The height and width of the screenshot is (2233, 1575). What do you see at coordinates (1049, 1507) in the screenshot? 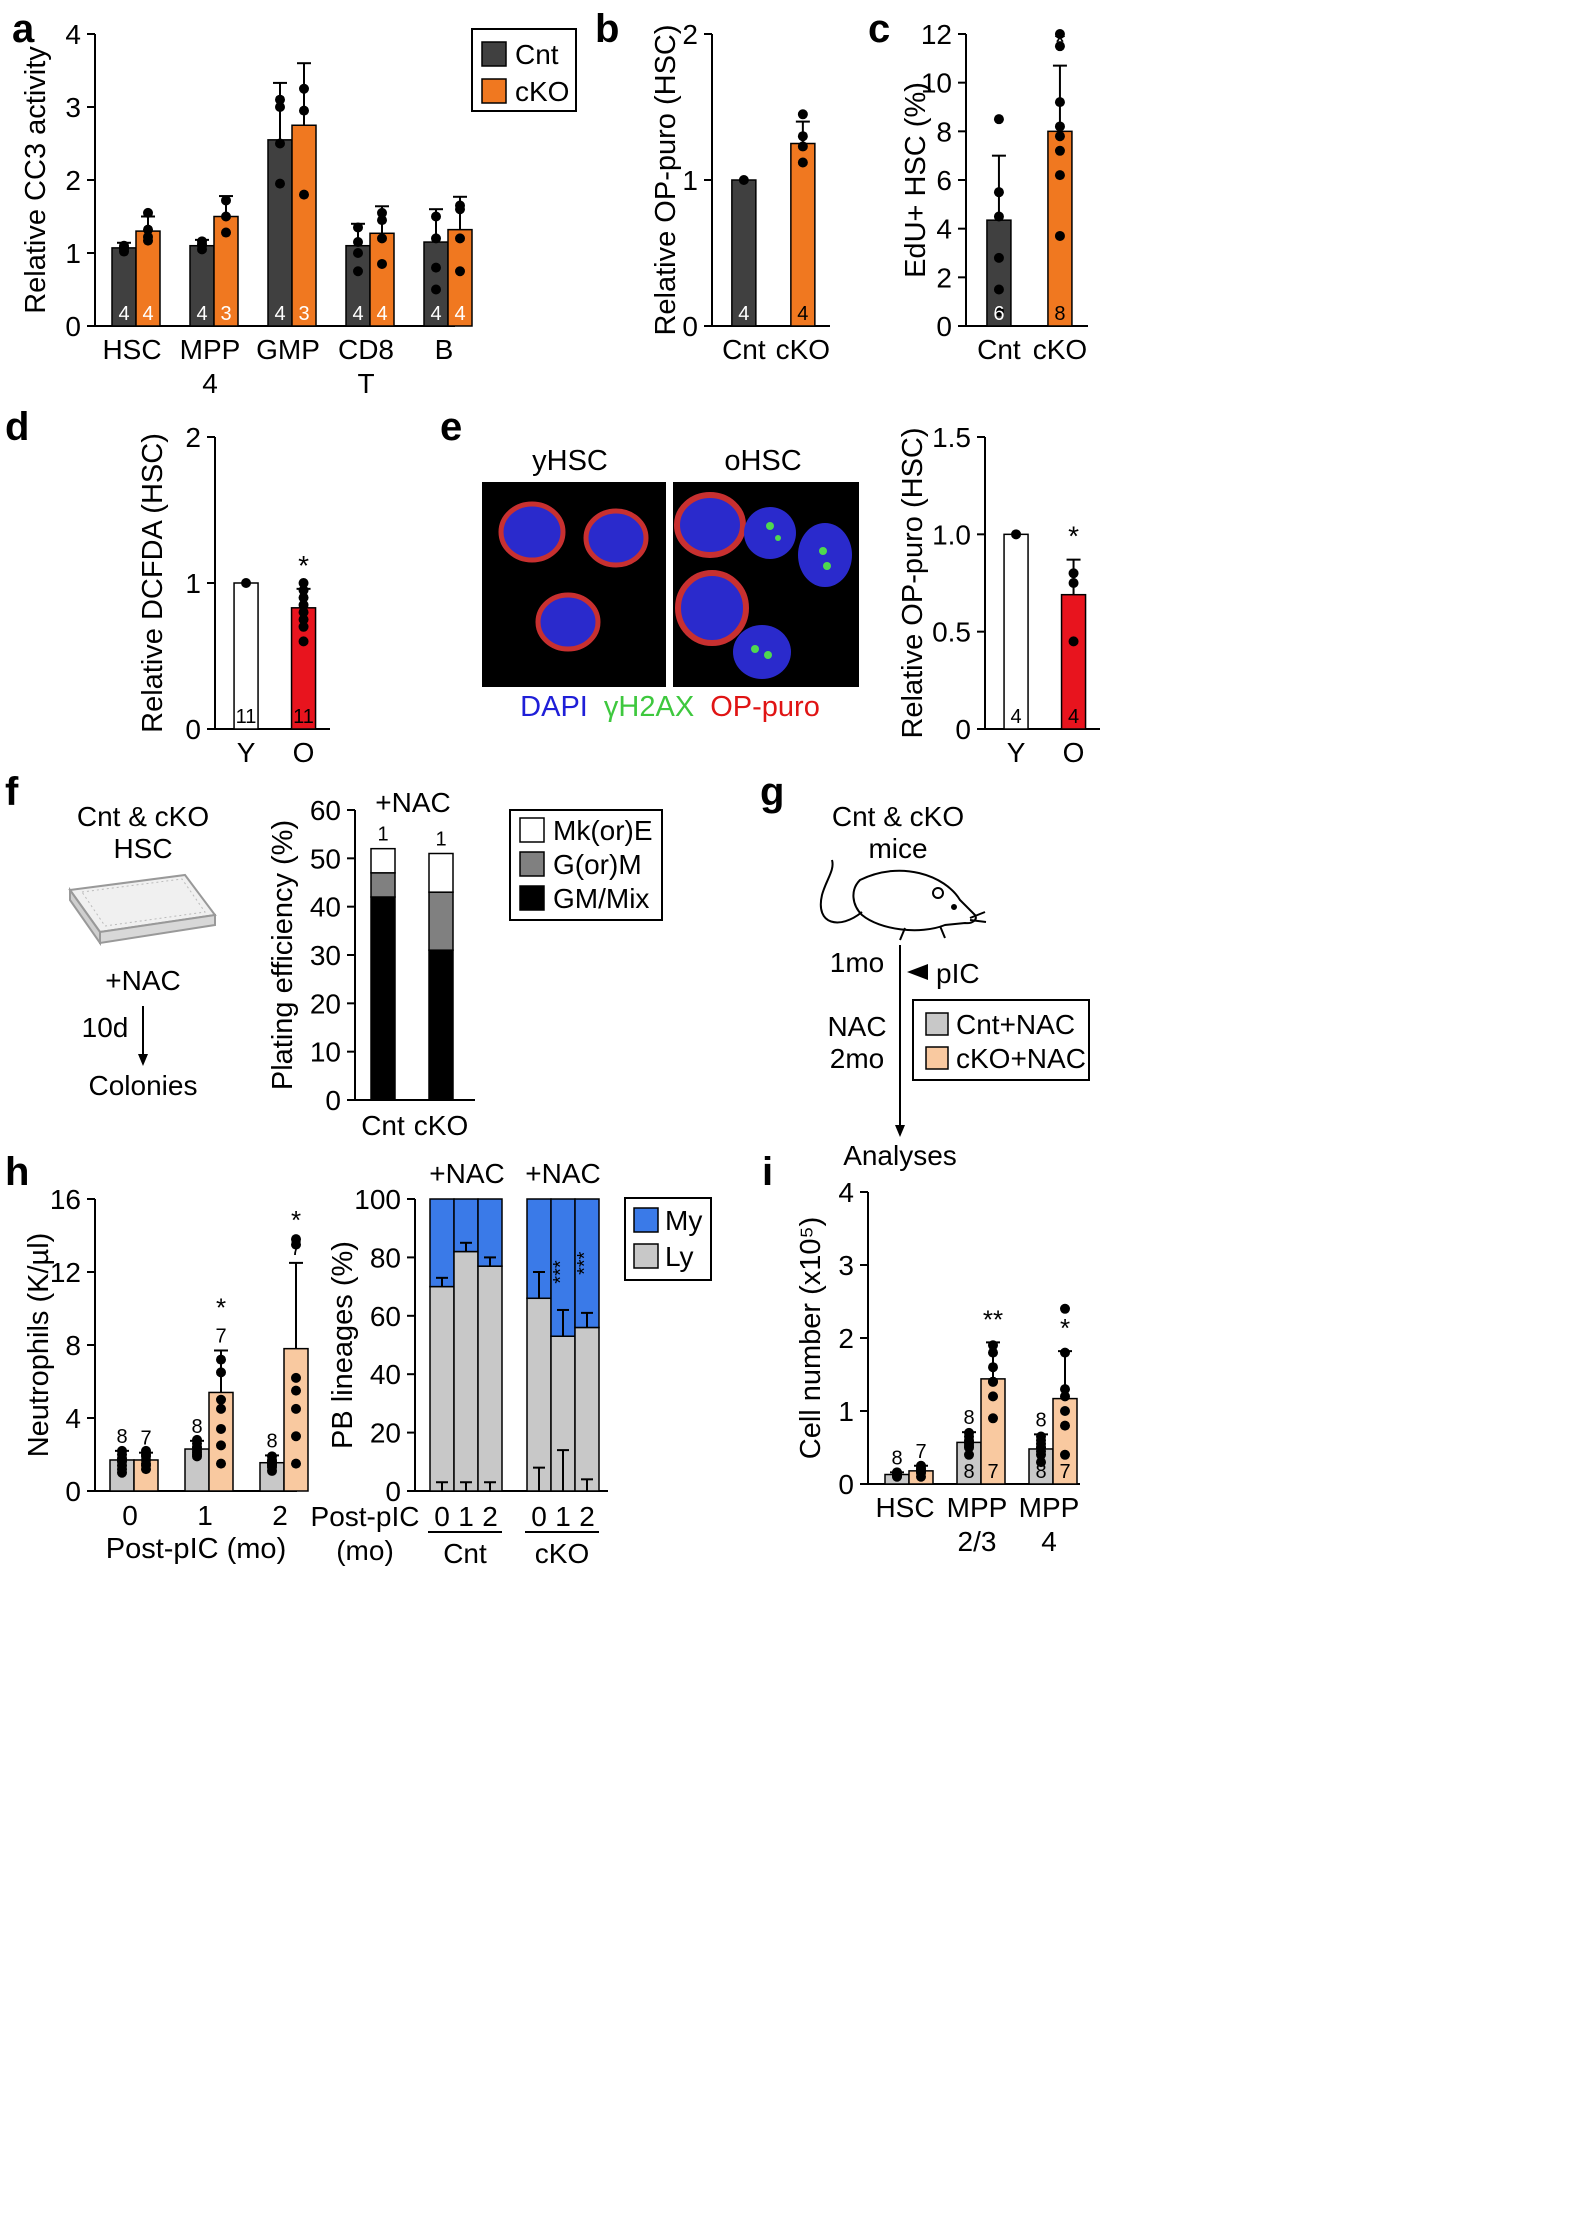
I see `x-tick-label: MPP` at bounding box center [1049, 1507].